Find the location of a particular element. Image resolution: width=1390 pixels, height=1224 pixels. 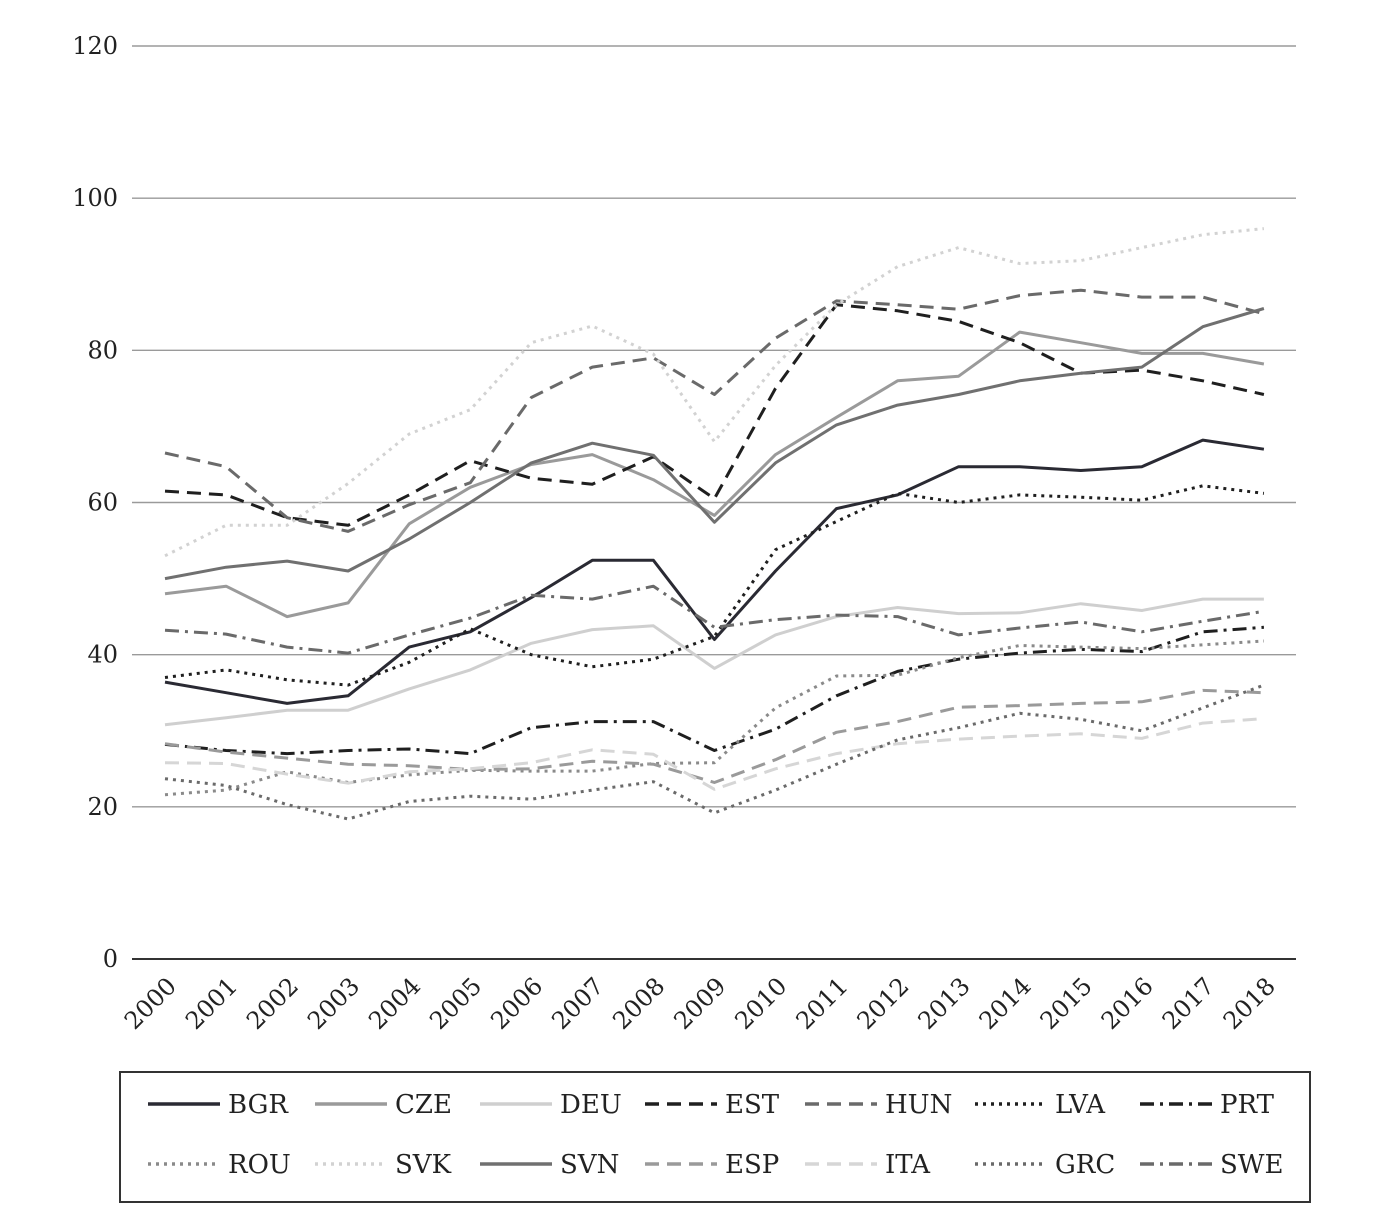

x-tick-label: 2000 is located at coordinates (150, 1003).